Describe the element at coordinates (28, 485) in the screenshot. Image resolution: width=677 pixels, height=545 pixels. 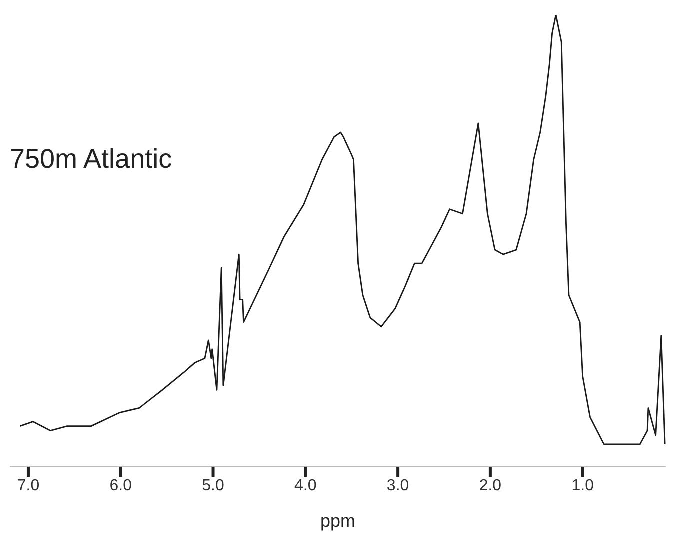
I see `x-tick-label: 7.0` at that location.